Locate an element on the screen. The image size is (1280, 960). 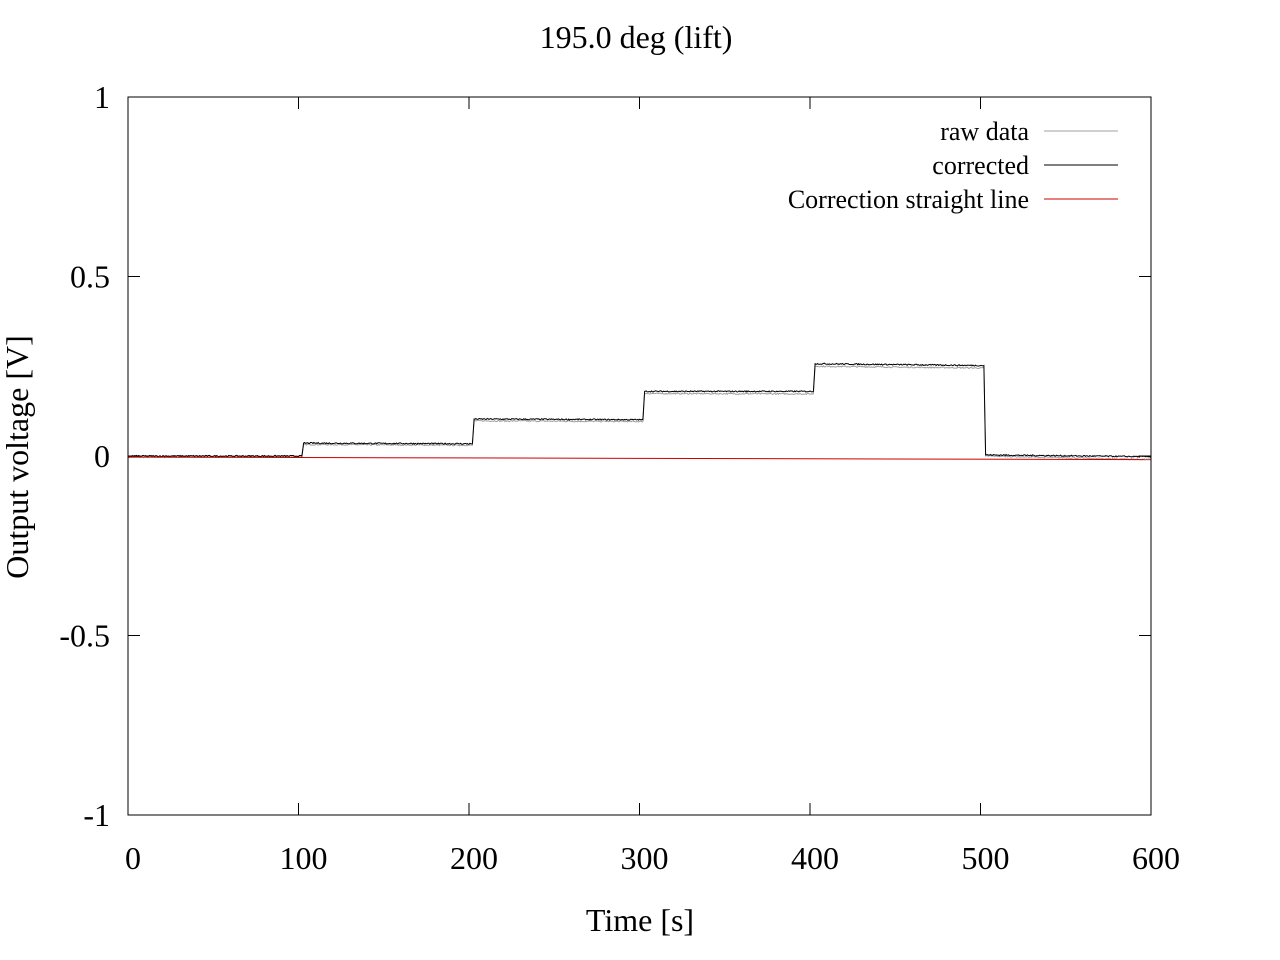
y-axis-label: Output voltage [V] is located at coordinates (17, 457).